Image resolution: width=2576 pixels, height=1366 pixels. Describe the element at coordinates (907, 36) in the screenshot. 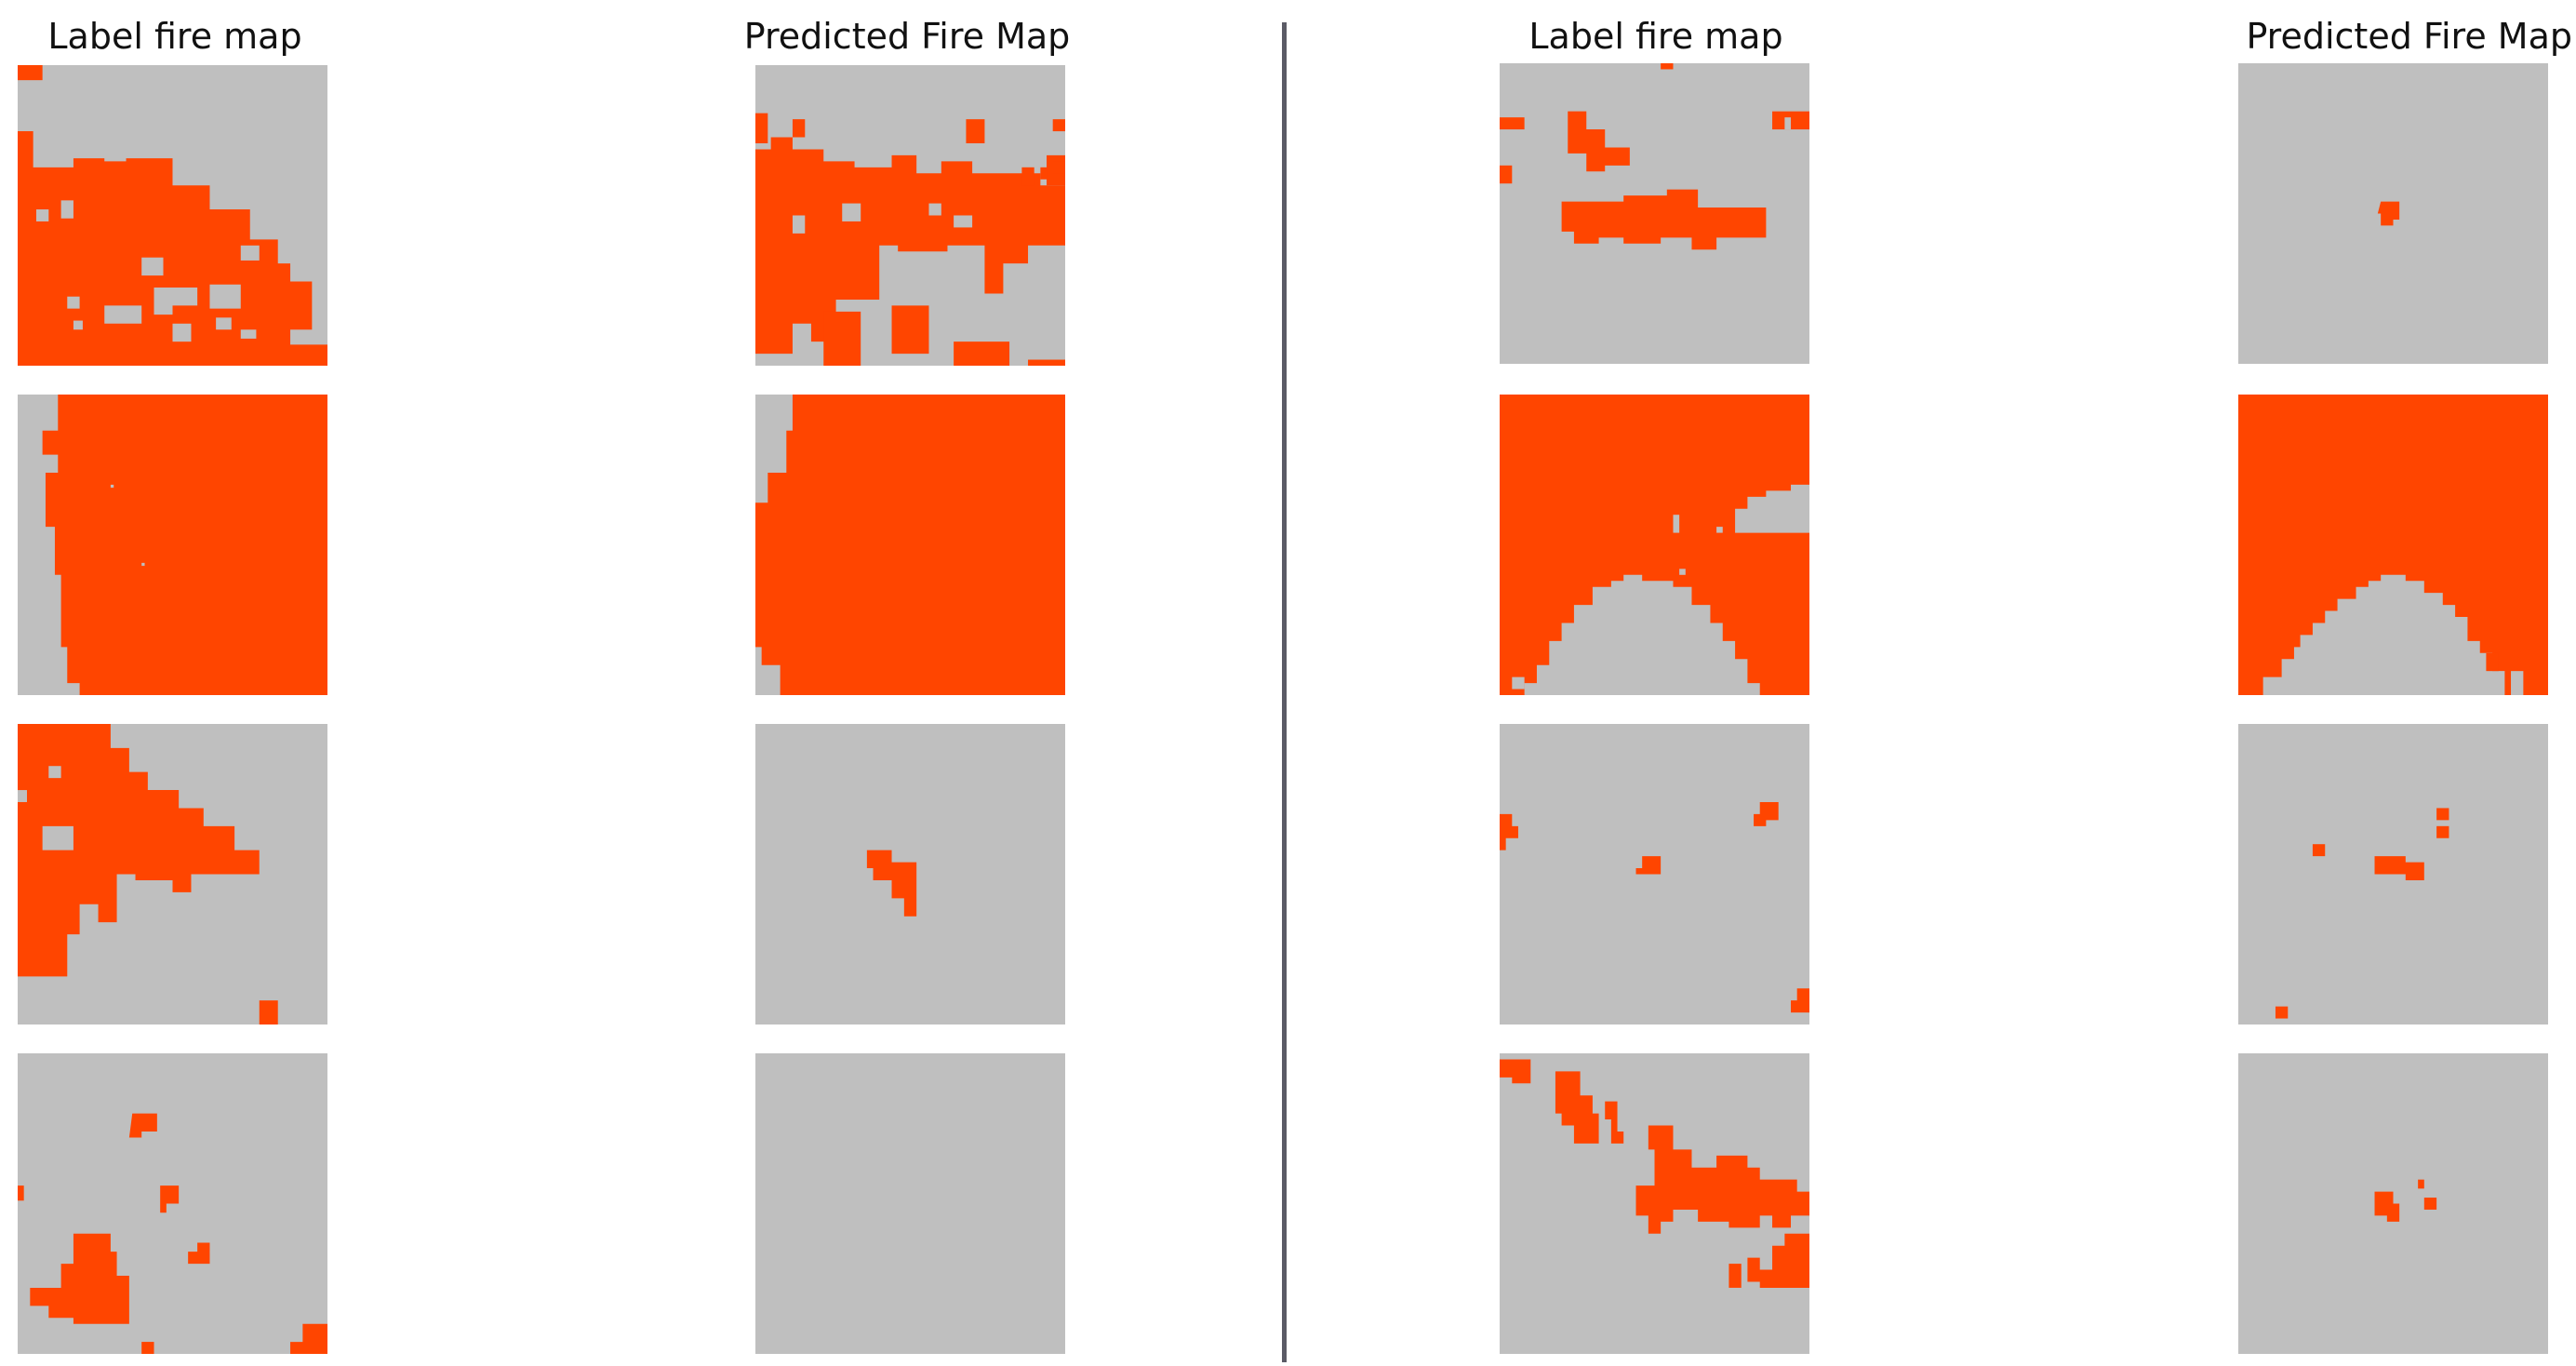

I see `left-predicted-column-title: Predicted Fire Map` at that location.